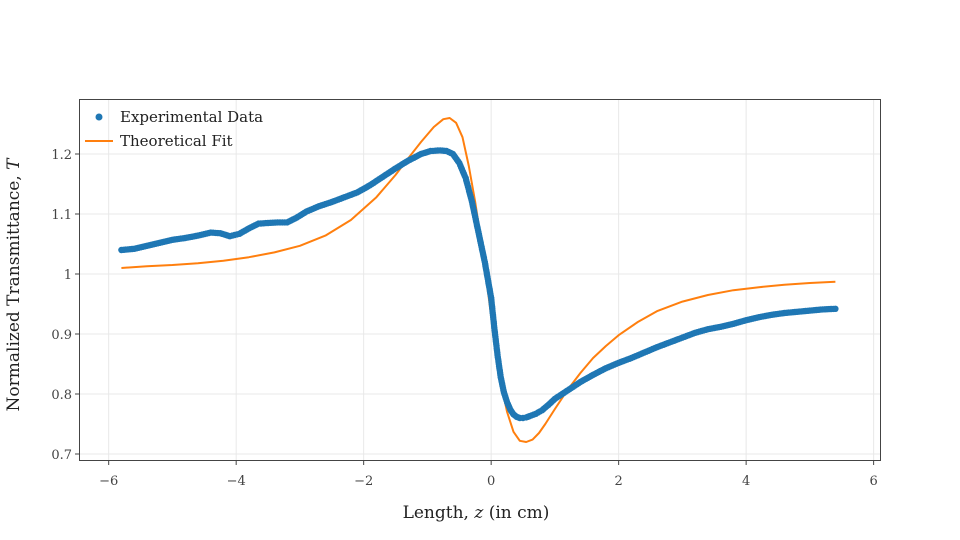  I want to click on y-axis-title: Normalized Transmittance, T, so click(14, 284).